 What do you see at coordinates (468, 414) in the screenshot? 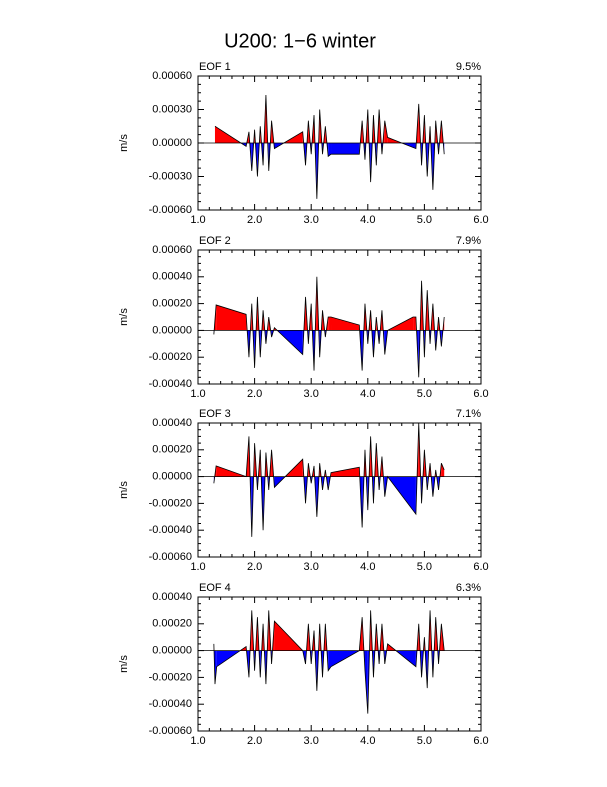
I see `panel-annotation: 7.1%` at bounding box center [468, 414].